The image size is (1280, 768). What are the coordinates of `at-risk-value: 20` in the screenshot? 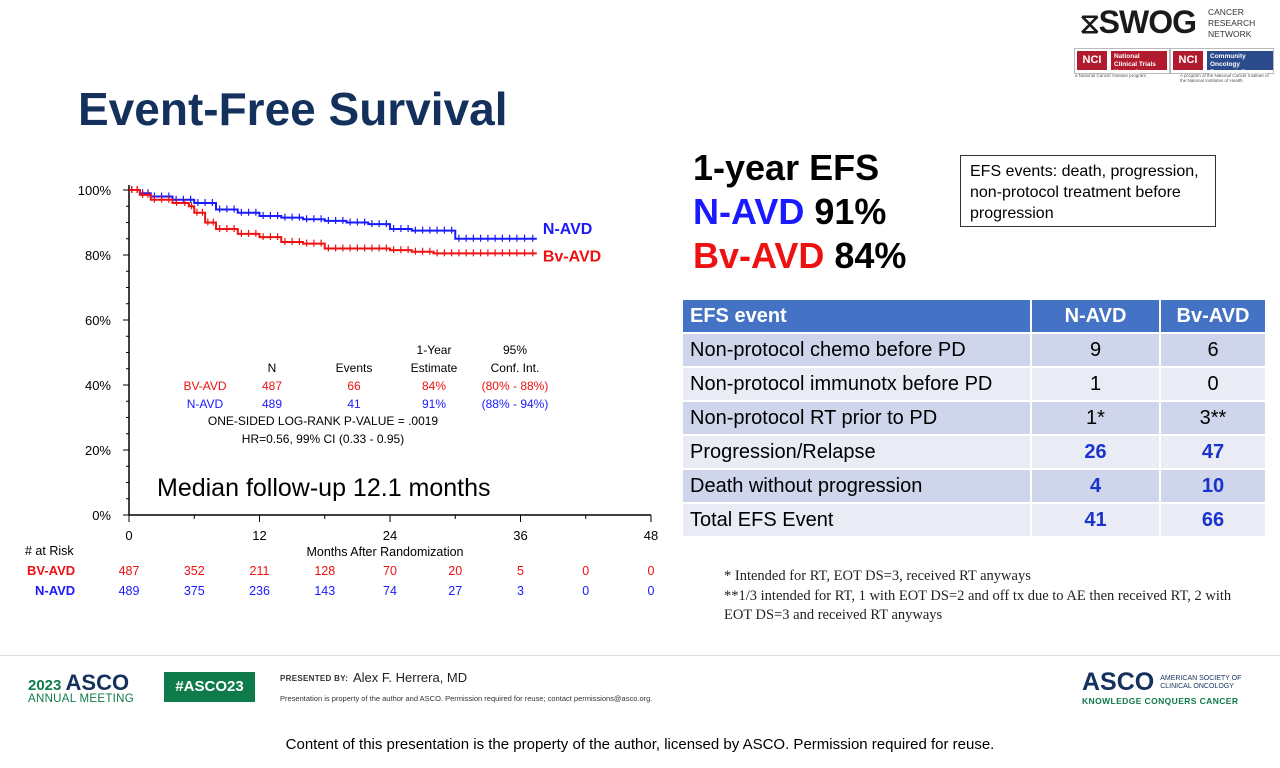 It's located at (455, 571).